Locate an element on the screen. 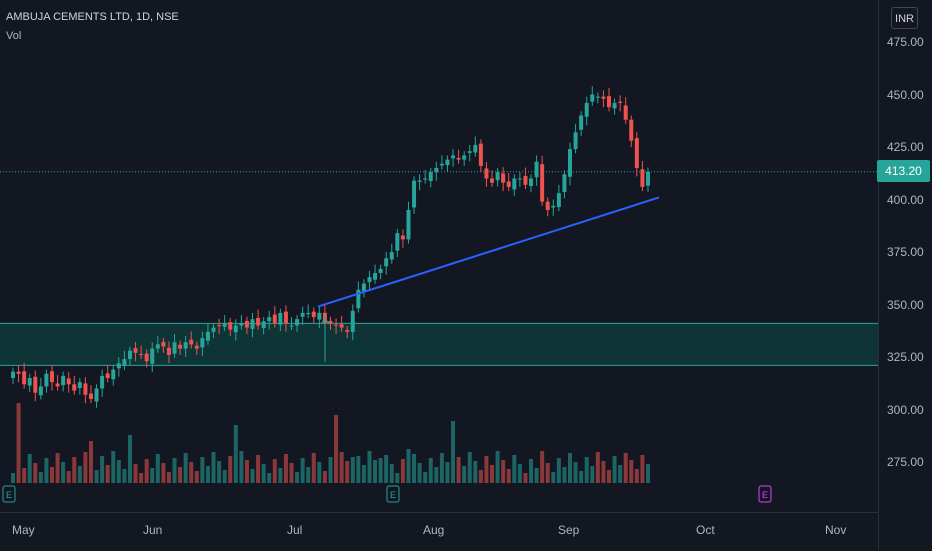  time-tick-label: Nov is located at coordinates (836, 530).